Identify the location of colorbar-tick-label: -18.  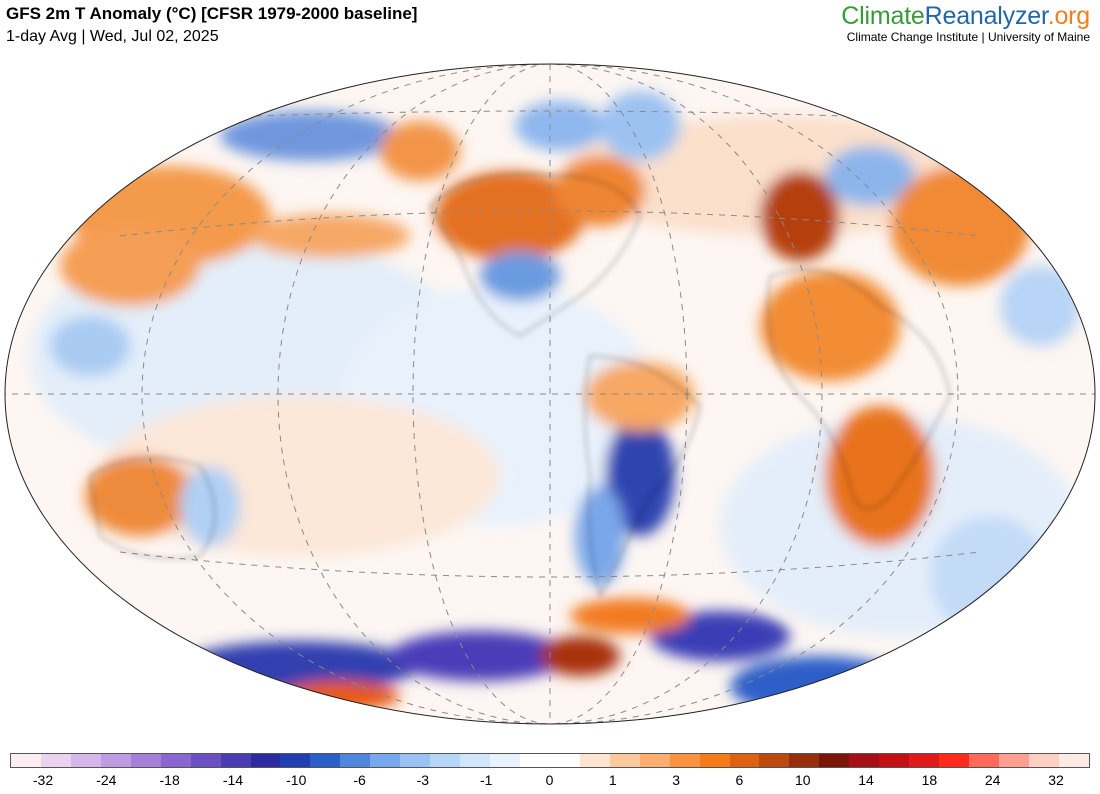
(169, 780).